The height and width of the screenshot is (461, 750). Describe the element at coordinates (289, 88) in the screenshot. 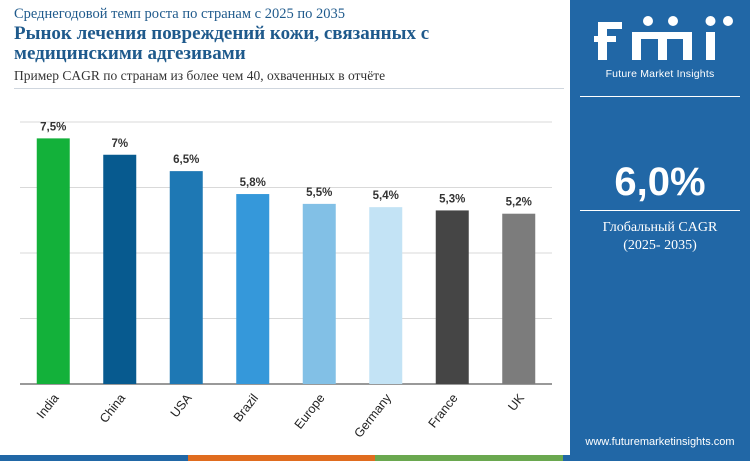

I see `header-divider` at that location.